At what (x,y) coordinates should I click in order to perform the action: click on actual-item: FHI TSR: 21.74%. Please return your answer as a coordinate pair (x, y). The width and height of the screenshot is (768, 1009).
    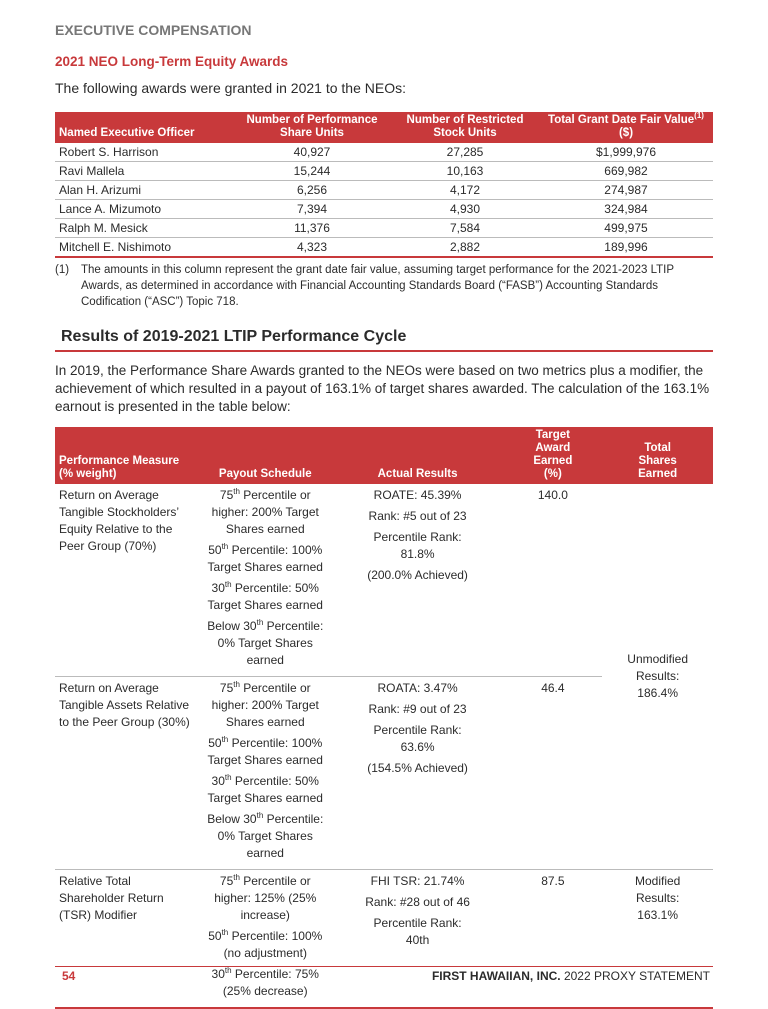
    Looking at the image, I should click on (417, 881).